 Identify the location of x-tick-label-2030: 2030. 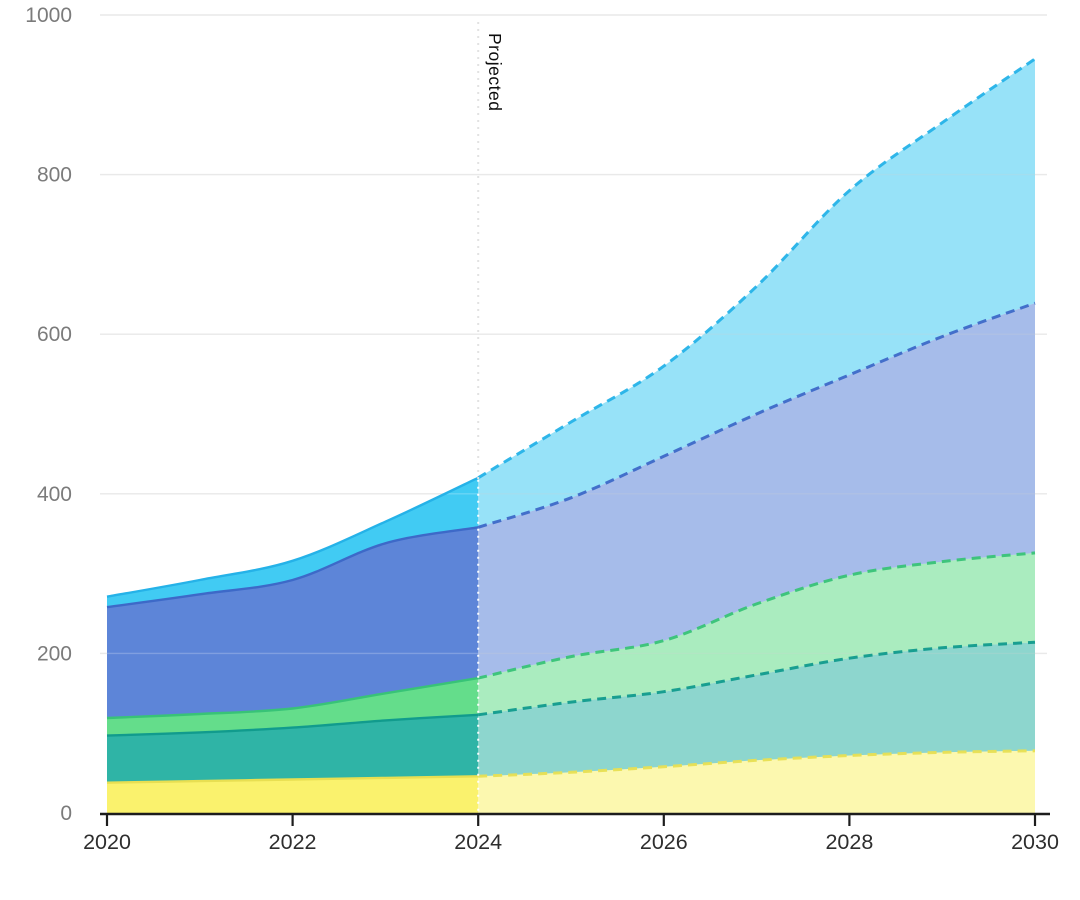
(1035, 842).